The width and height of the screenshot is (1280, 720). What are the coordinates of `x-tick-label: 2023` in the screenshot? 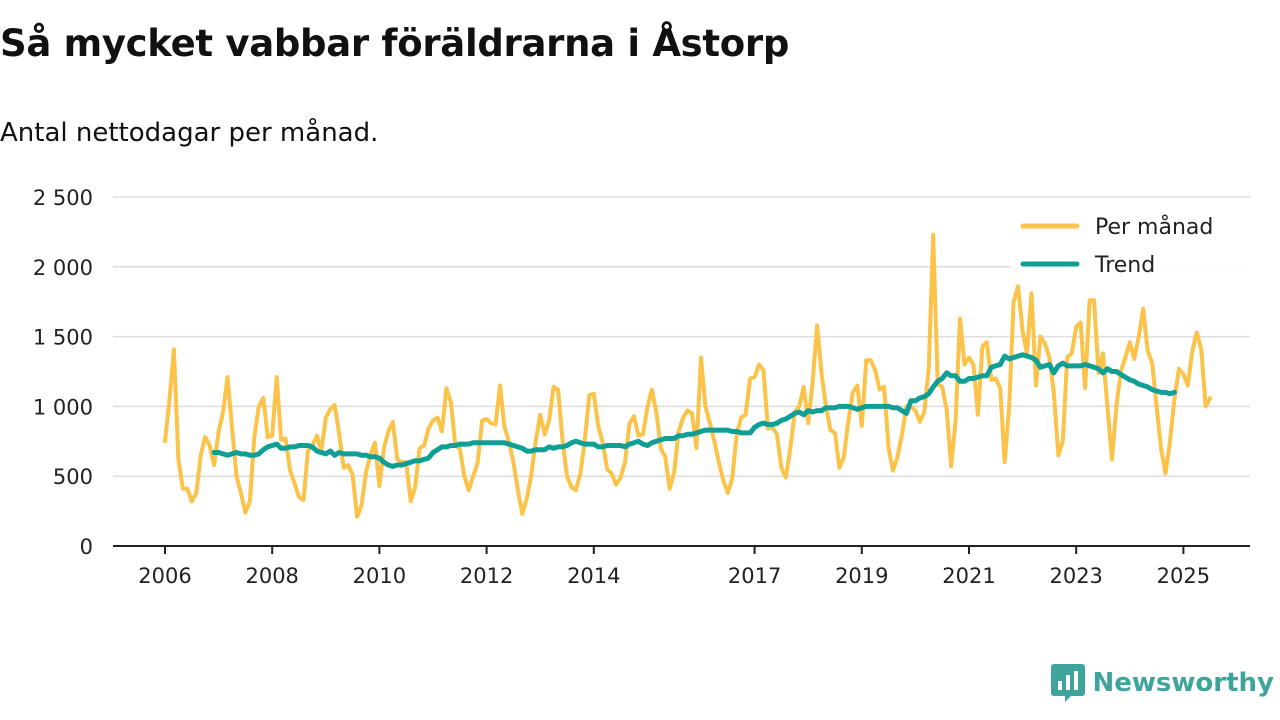 It's located at (1075, 576).